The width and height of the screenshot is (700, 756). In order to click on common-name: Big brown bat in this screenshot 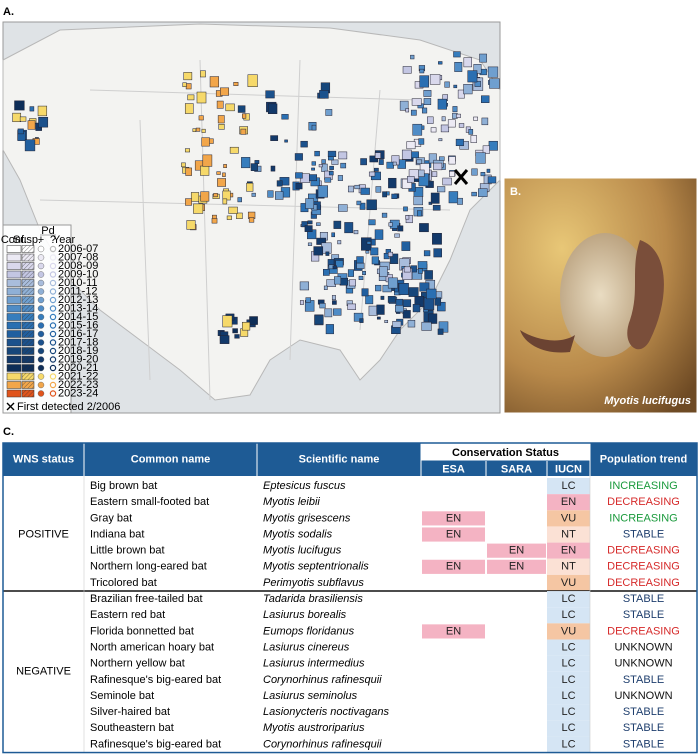, I will do `click(123, 486)`.